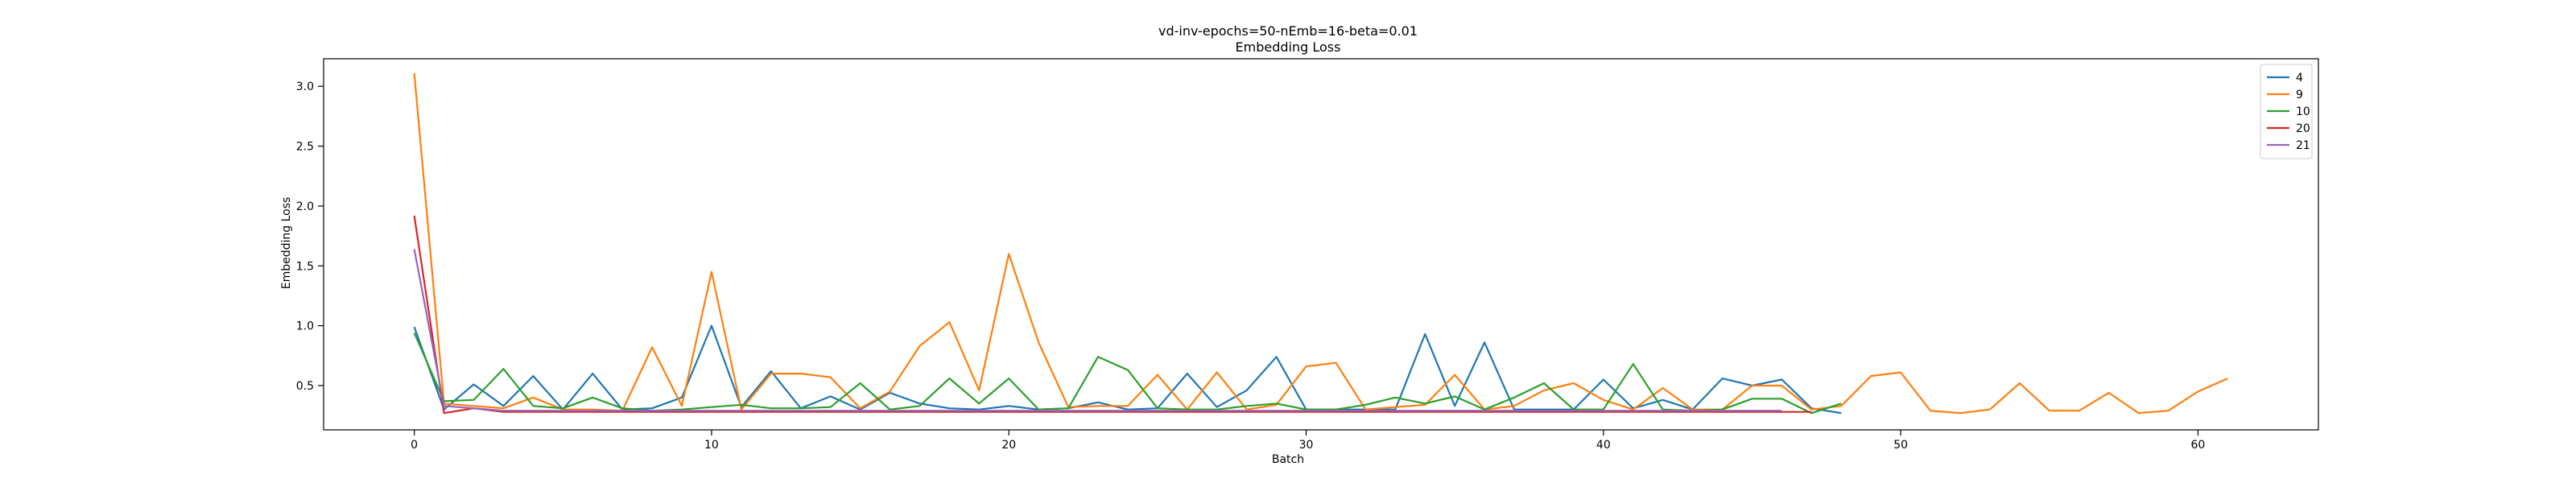  What do you see at coordinates (305, 86) in the screenshot?
I see `y-tick-label: 3.0` at bounding box center [305, 86].